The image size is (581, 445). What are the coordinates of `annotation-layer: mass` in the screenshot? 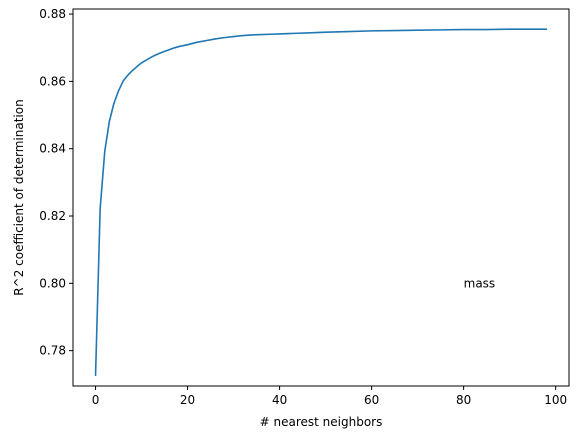 It's located at (480, 283).